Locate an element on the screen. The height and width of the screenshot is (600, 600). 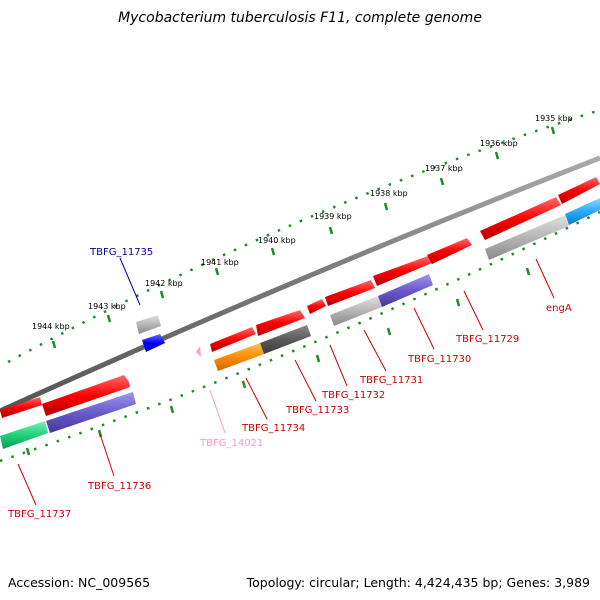
gene-orange is located at coordinates (239, 357).